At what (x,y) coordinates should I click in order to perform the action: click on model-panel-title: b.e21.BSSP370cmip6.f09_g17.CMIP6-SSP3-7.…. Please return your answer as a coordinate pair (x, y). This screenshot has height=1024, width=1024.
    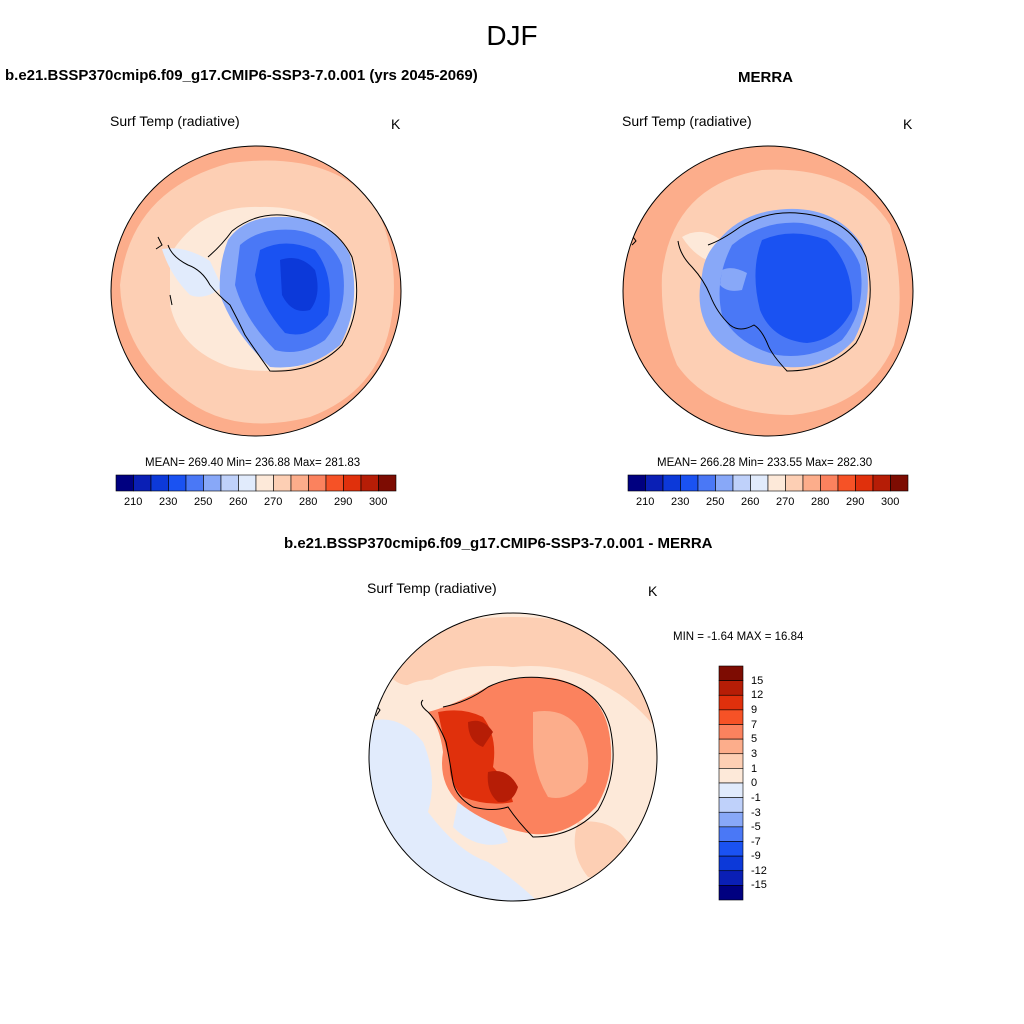
    Looking at the image, I should click on (241, 75).